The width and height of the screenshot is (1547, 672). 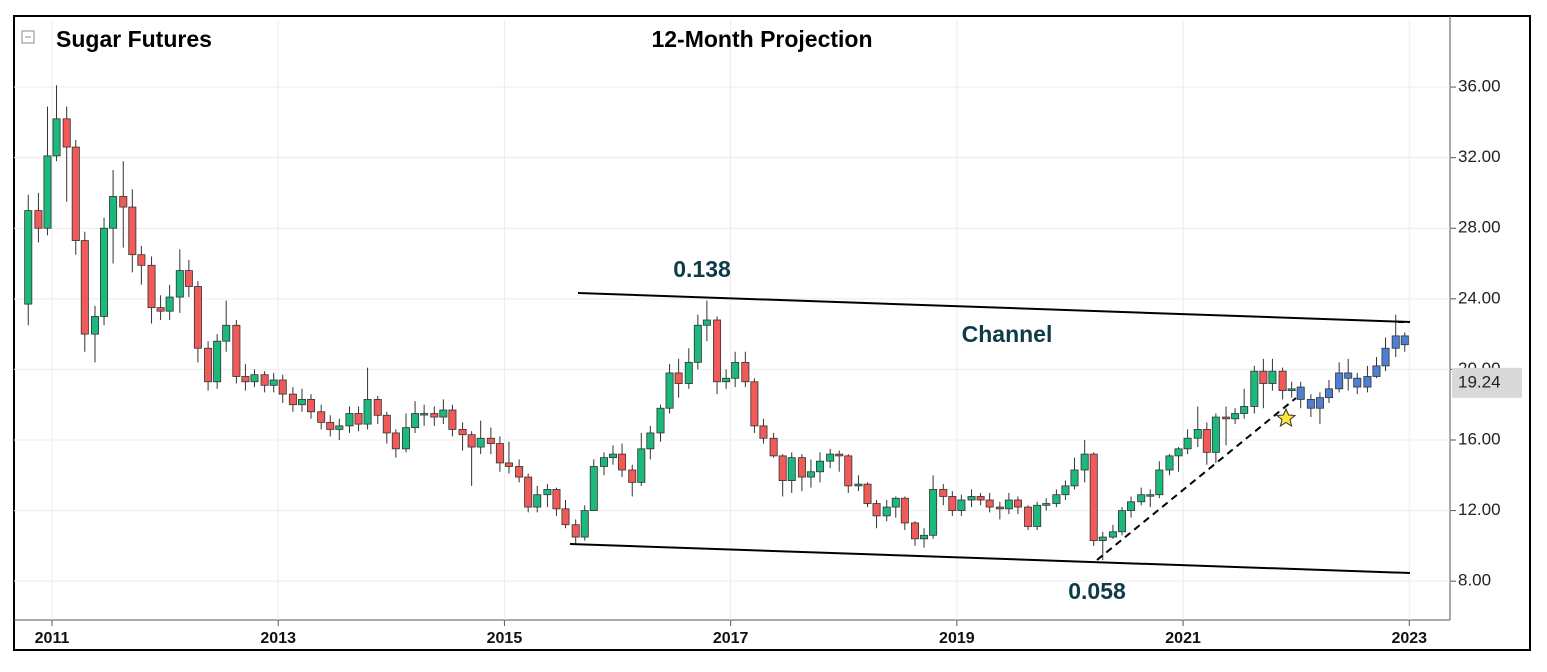 What do you see at coordinates (957, 638) in the screenshot?
I see `x-tick-label: 2019` at bounding box center [957, 638].